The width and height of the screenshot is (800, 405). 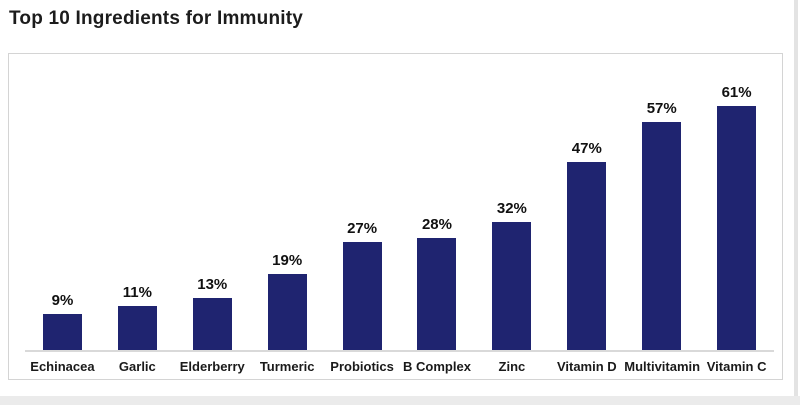 What do you see at coordinates (287, 366) in the screenshot?
I see `category-label: Turmeric` at bounding box center [287, 366].